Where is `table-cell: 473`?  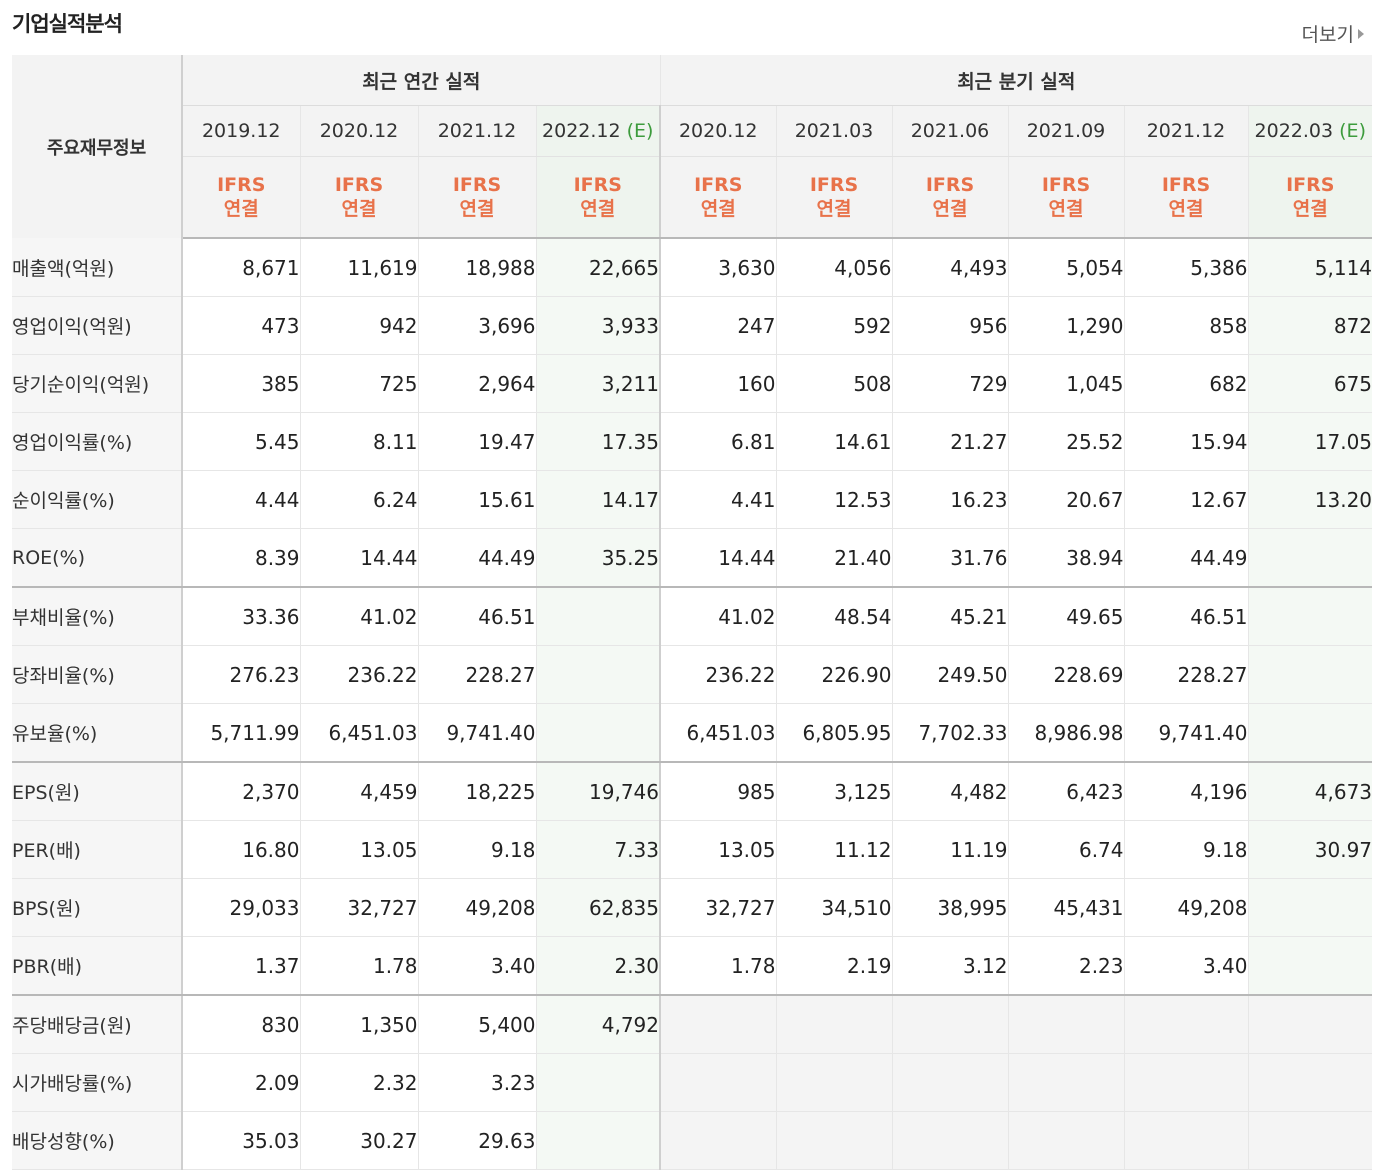 table-cell: 473 is located at coordinates (240, 325).